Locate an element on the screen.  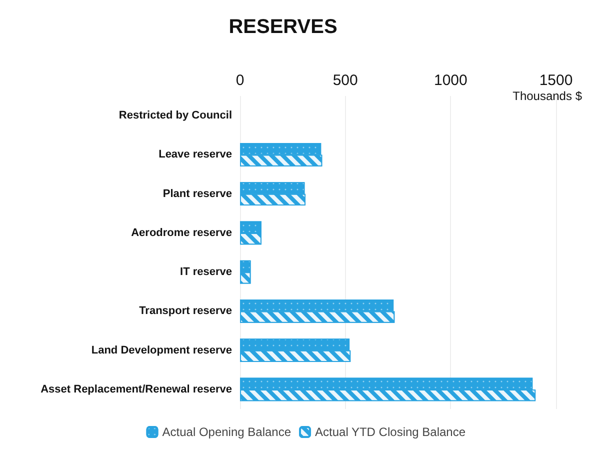
y-tick-label: Land Development reserve is located at coordinates (161, 350).